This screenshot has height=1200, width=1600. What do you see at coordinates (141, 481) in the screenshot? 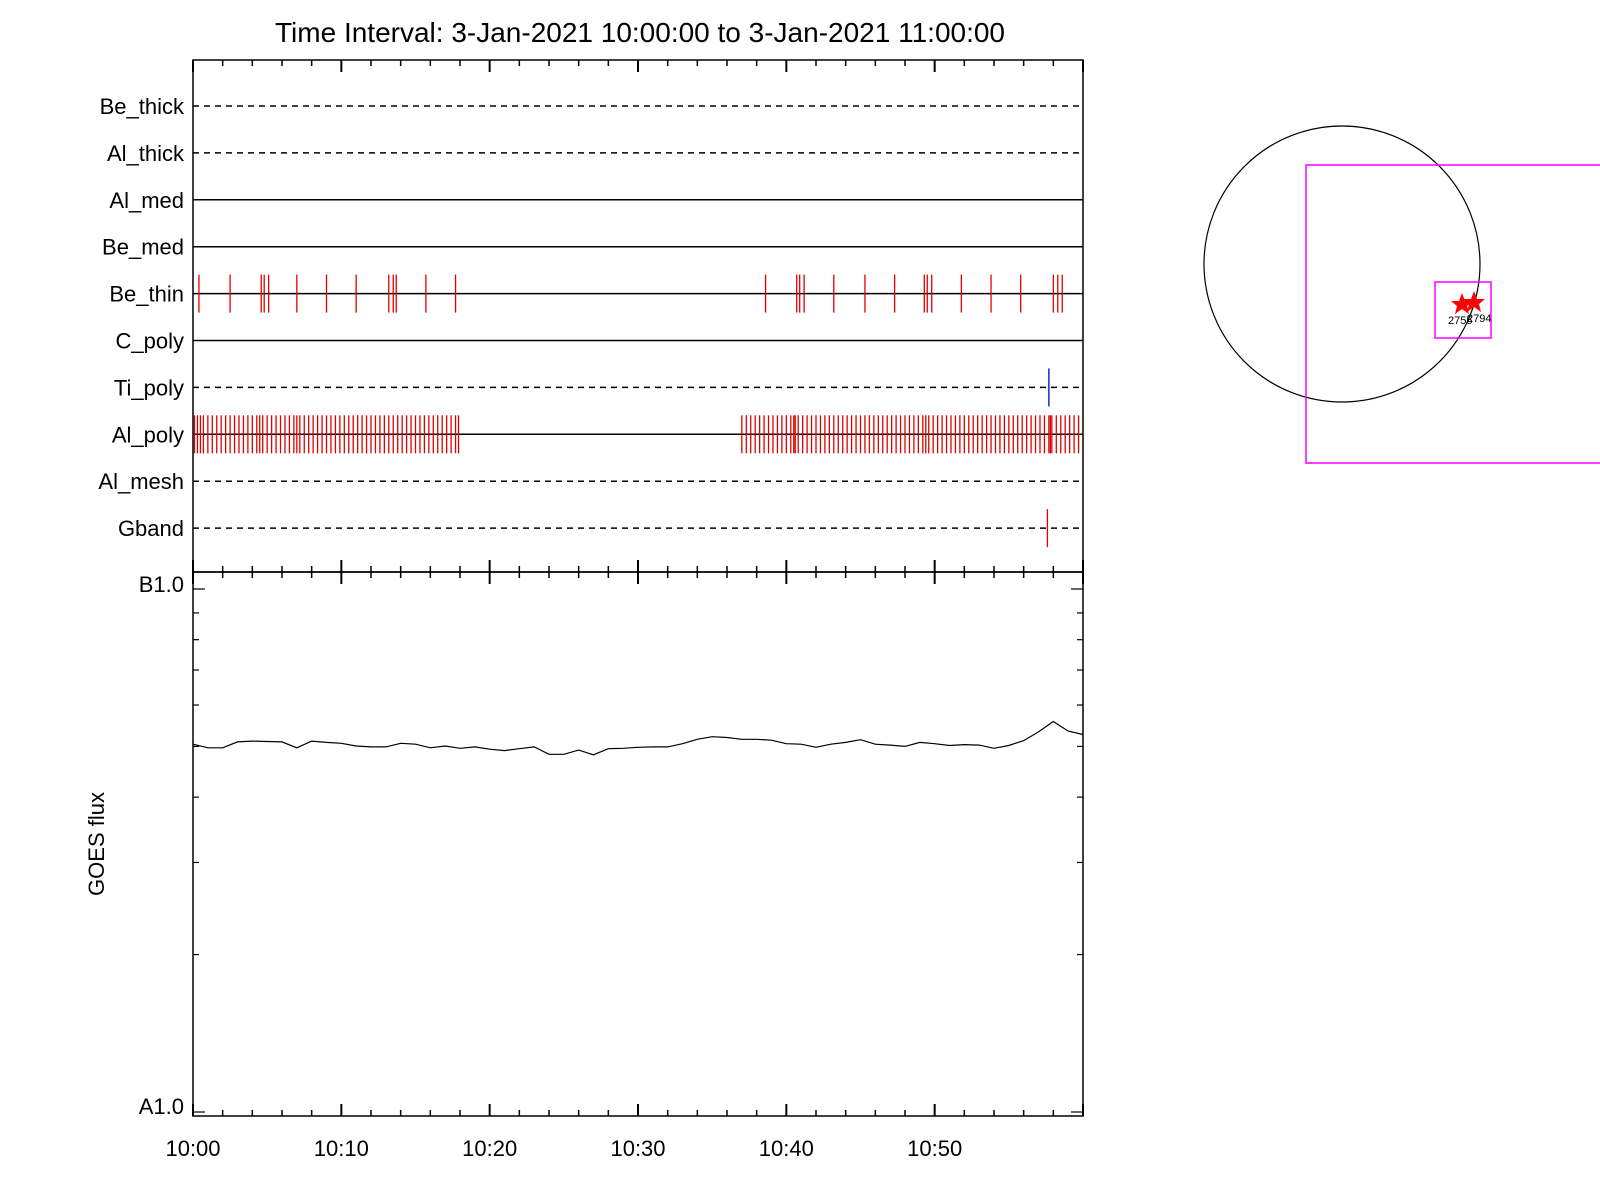
I see `channel-label: Al_mesh` at bounding box center [141, 481].